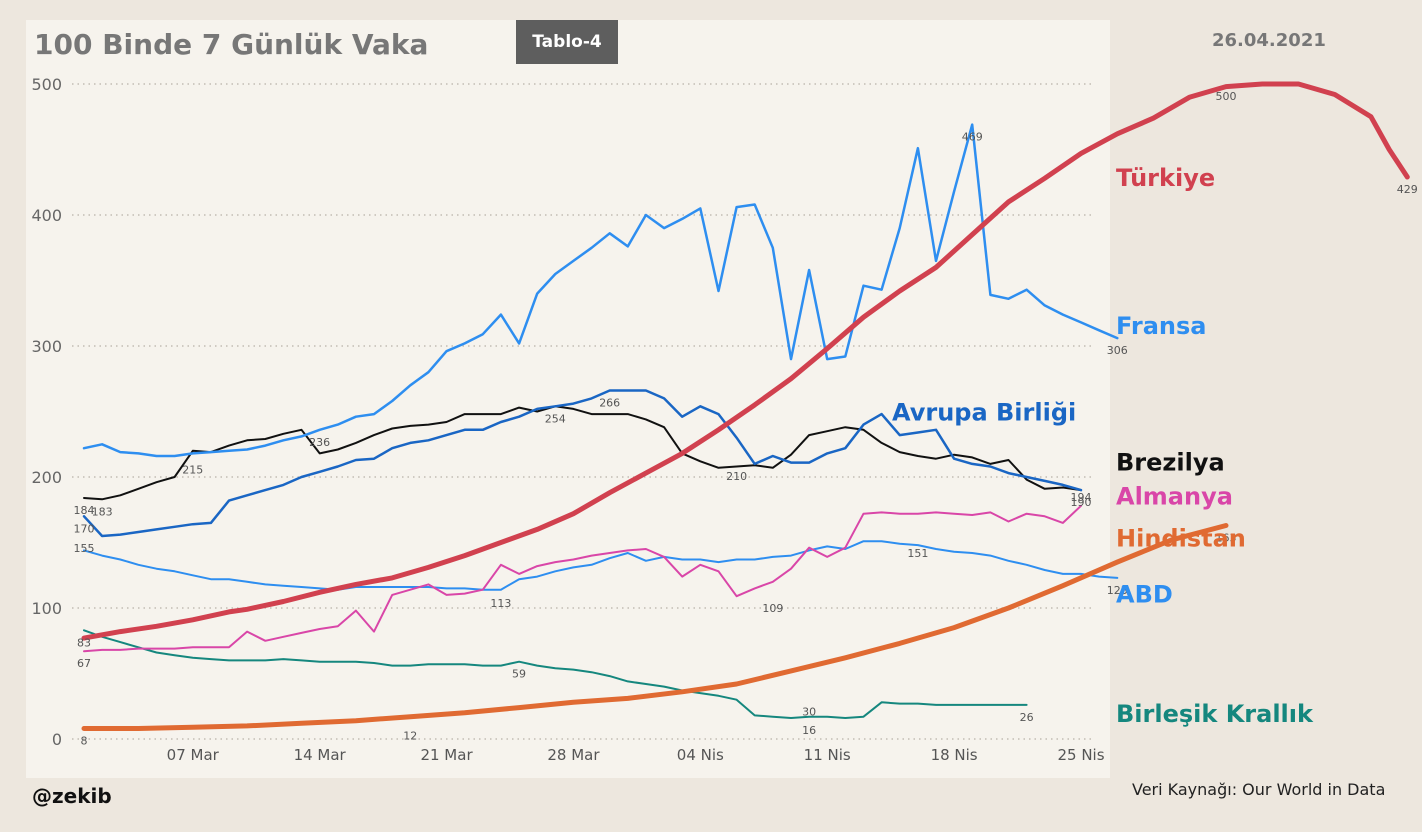 Image resolution: width=1422 pixels, height=832 pixels. I want to click on x-tick-label: 21 Mar, so click(446, 755).